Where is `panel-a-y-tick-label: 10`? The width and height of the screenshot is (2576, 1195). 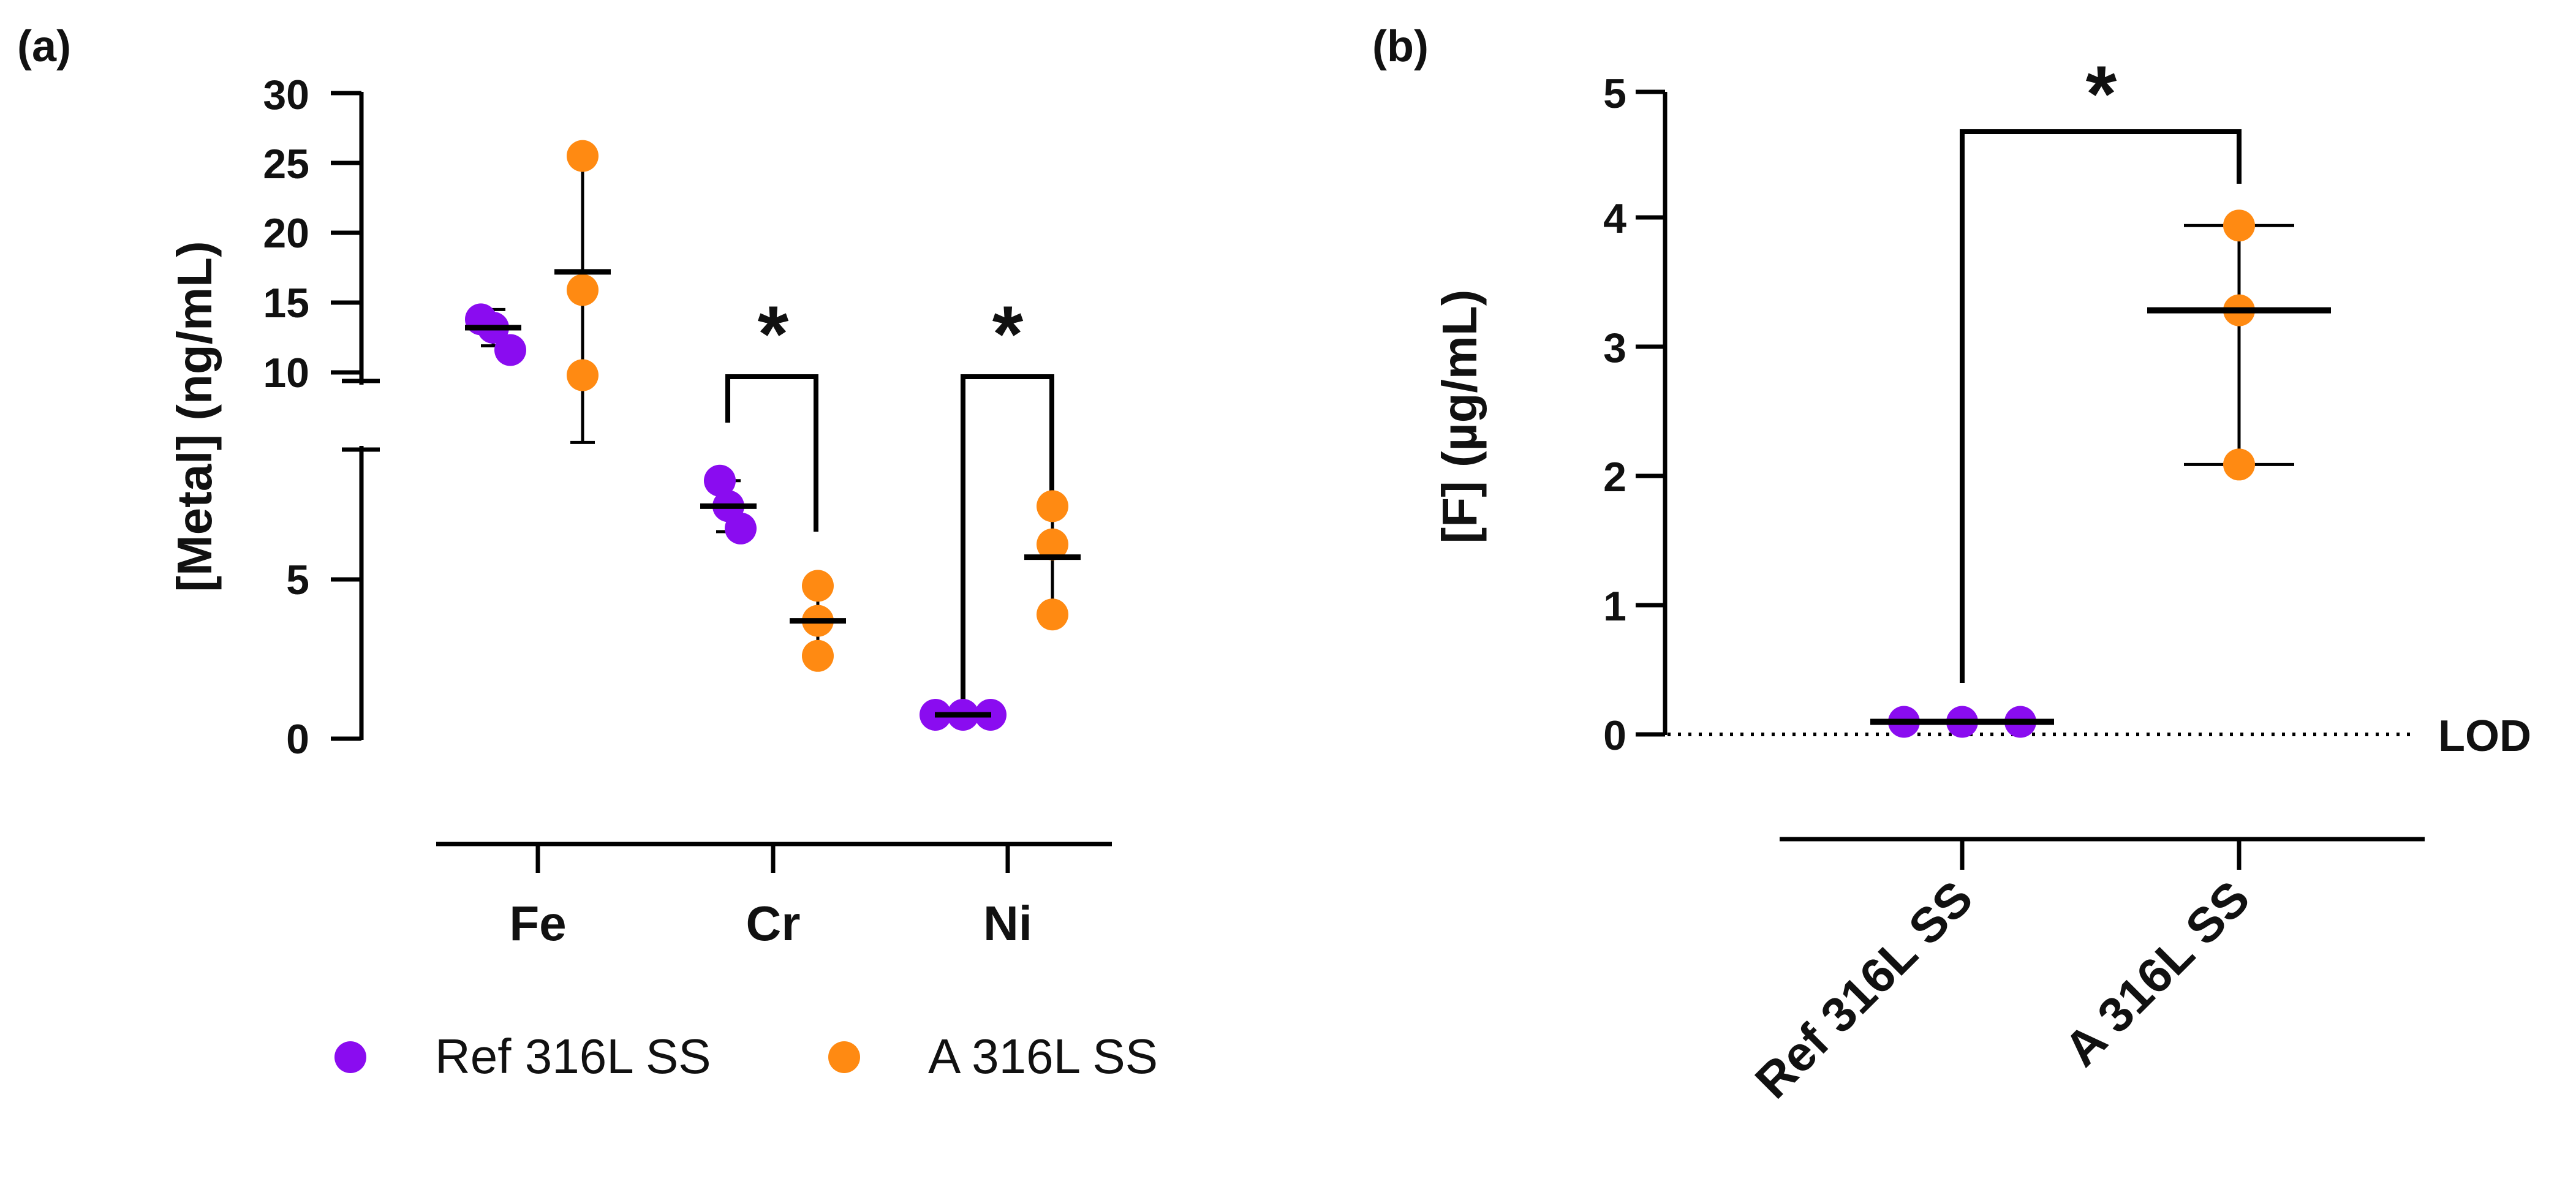
panel-a-y-tick-label: 10 is located at coordinates (286, 373).